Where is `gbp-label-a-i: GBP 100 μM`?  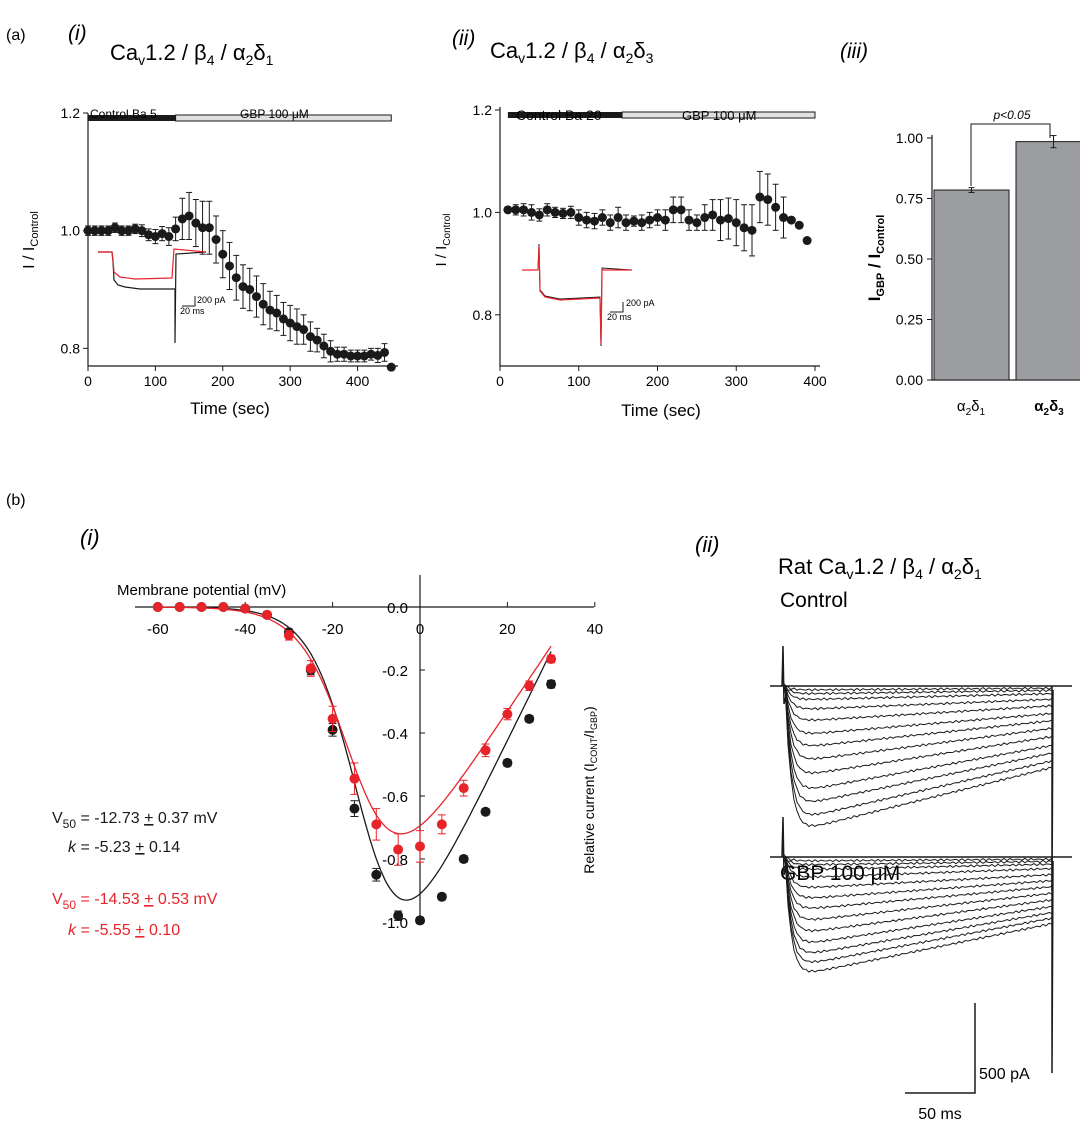
gbp-label-a-i: GBP 100 μM is located at coordinates (274, 114).